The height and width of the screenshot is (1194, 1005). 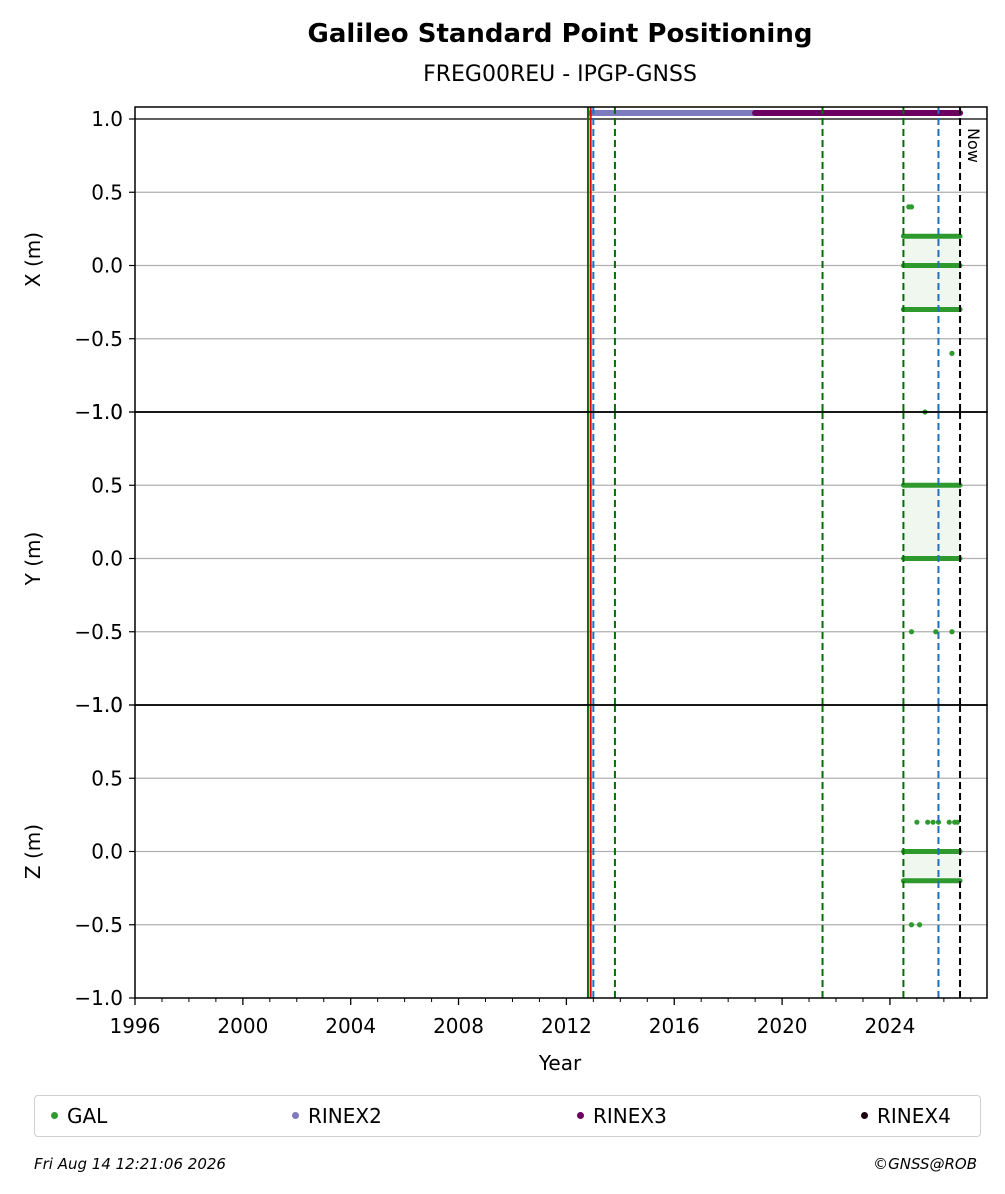 I want to click on chart-subtitle: FREG00REU - IPGP-GNSS, so click(x=560, y=74).